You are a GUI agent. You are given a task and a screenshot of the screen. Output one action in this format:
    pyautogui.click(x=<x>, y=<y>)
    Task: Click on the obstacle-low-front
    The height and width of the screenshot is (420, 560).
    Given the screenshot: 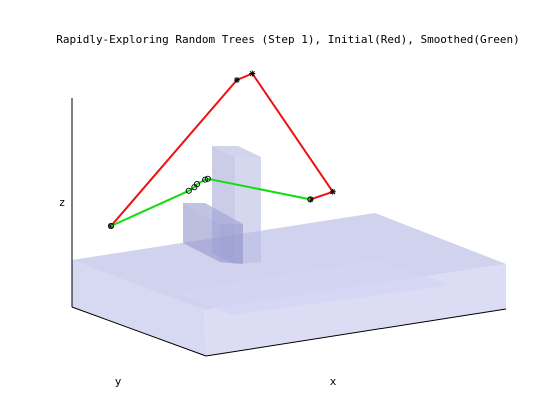 What is the action you would take?
    pyautogui.click(x=231, y=244)
    